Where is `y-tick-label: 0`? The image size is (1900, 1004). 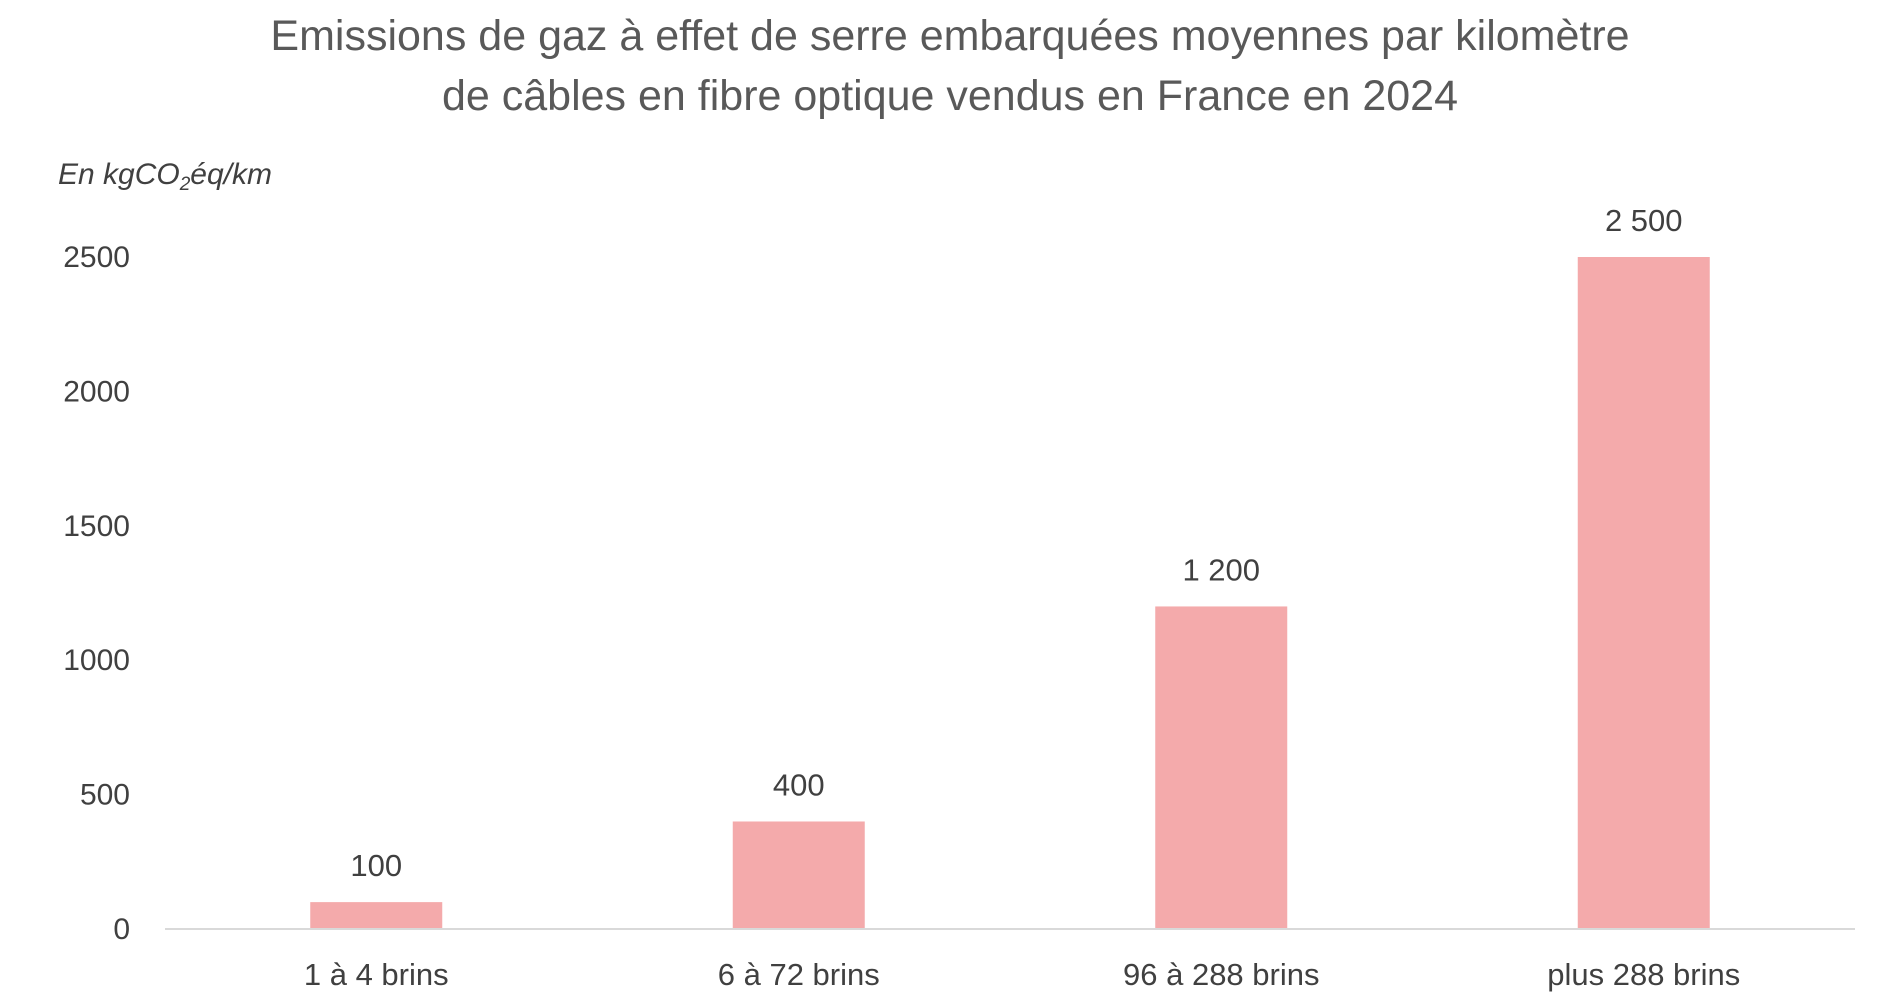 y-tick-label: 0 is located at coordinates (121, 929).